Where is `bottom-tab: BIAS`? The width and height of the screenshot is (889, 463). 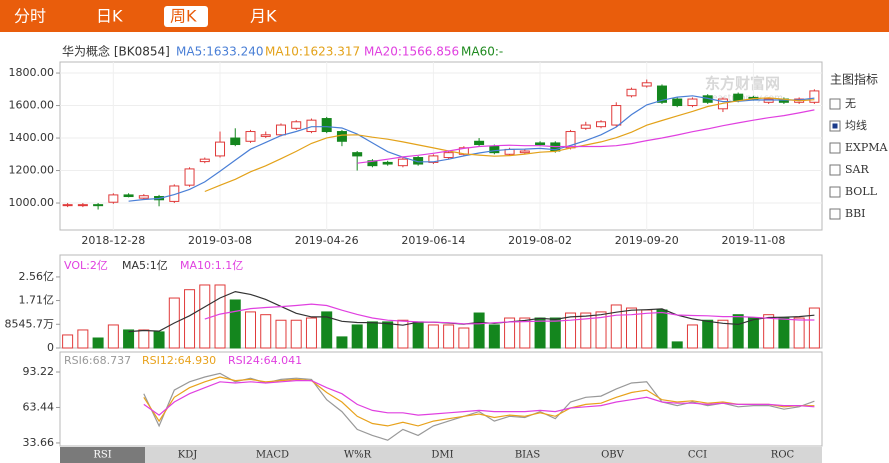
bottom-tab: BIAS is located at coordinates (528, 455).